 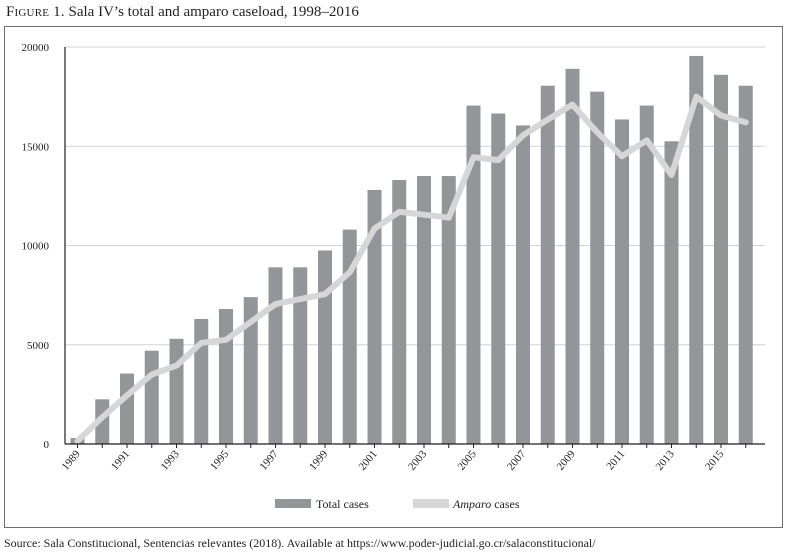 I want to click on x-tick-label: 1997, so click(x=269, y=460).